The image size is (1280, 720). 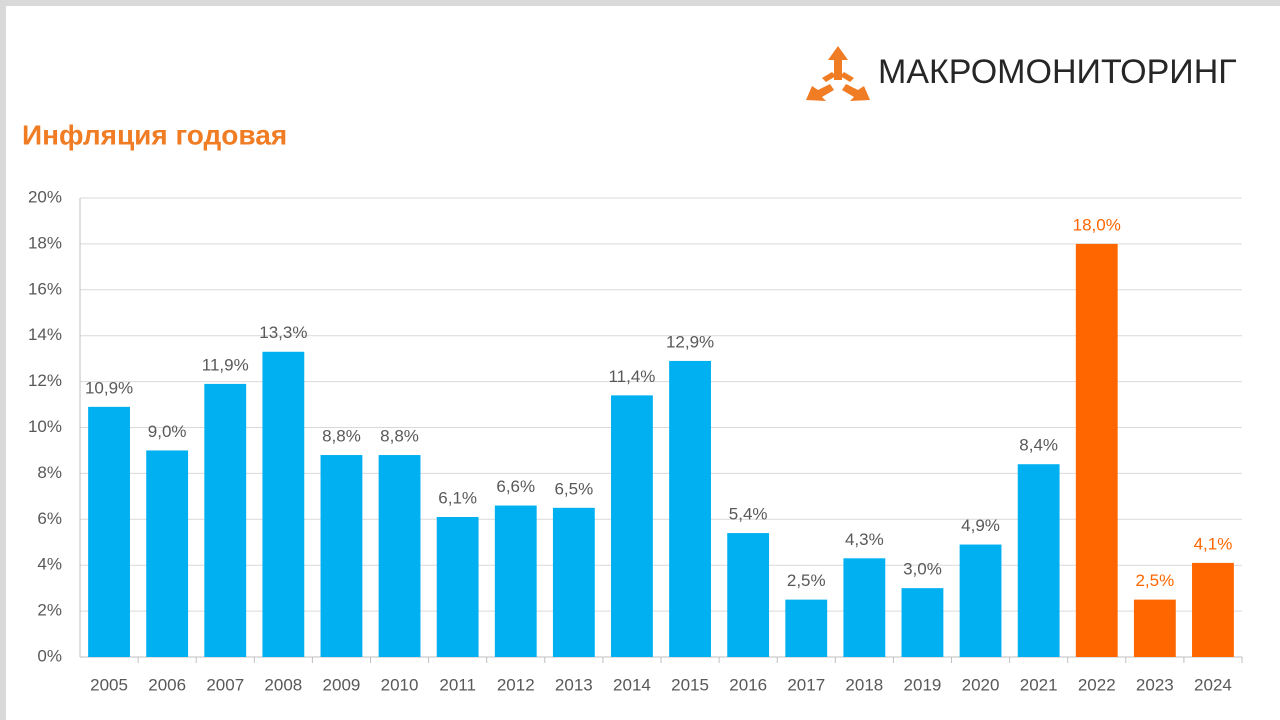 I want to click on frame-top, so click(x=640, y=3).